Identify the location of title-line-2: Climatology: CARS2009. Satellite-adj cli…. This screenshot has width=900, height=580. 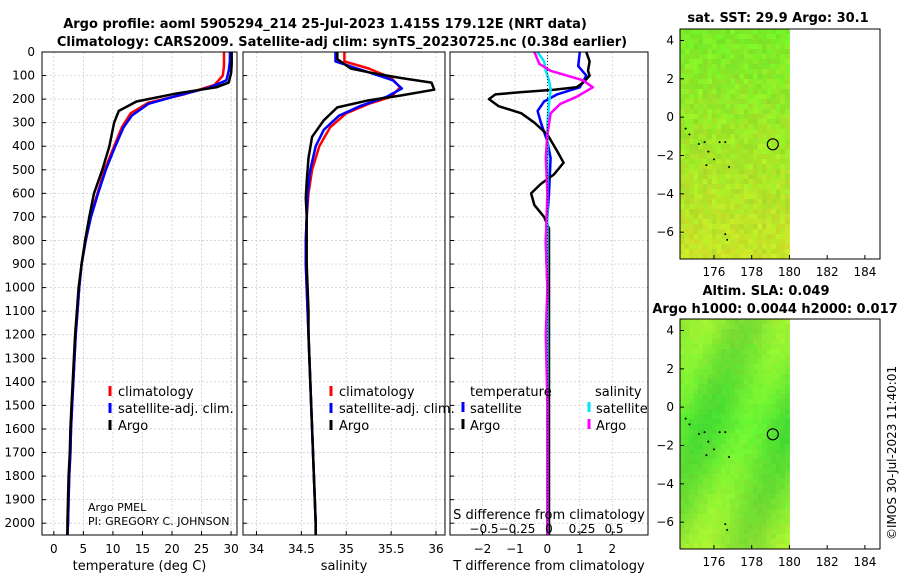
(342, 42).